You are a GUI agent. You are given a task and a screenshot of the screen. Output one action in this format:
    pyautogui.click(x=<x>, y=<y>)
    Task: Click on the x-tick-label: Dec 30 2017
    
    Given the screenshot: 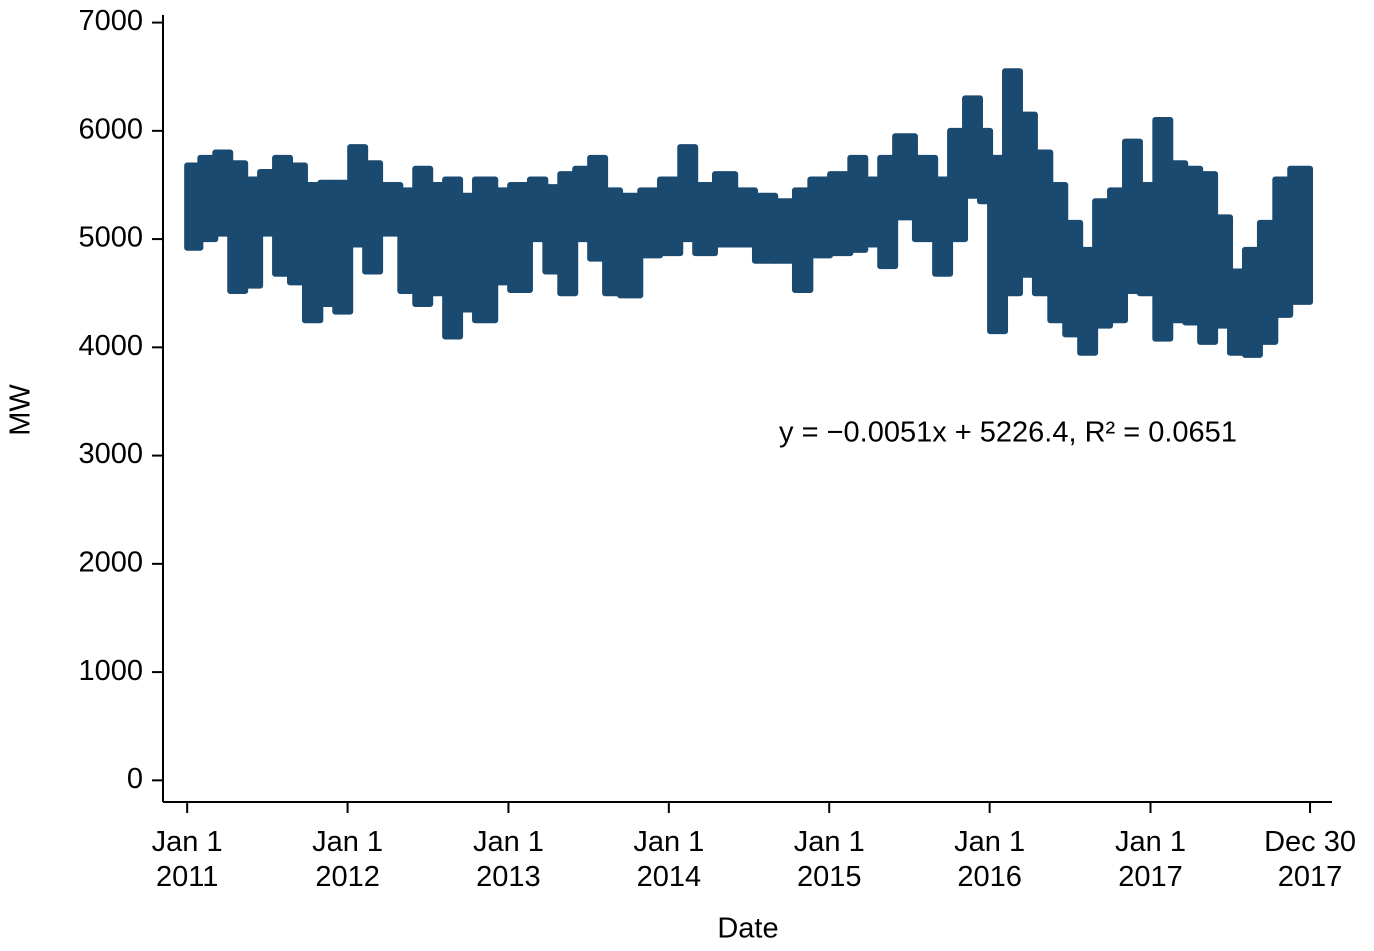 What is the action you would take?
    pyautogui.click(x=1310, y=859)
    